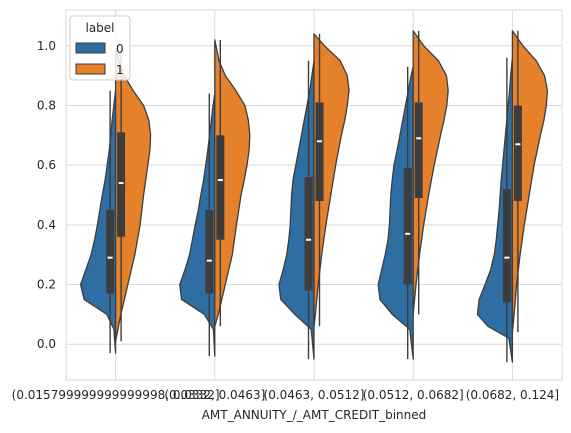 The width and height of the screenshot is (571, 433). Describe the element at coordinates (512, 395) in the screenshot. I see `x-tick-label: (0.0682, 0.124]` at that location.